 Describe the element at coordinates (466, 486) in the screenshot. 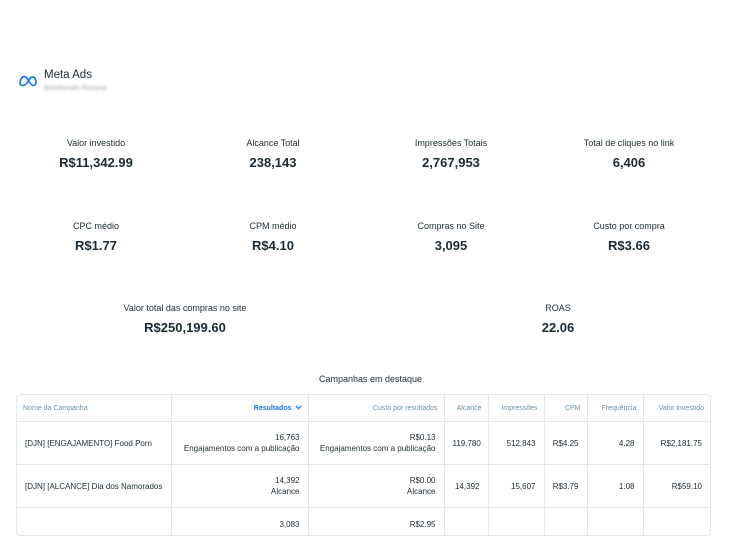

I see `reach-cell: 14,392` at that location.